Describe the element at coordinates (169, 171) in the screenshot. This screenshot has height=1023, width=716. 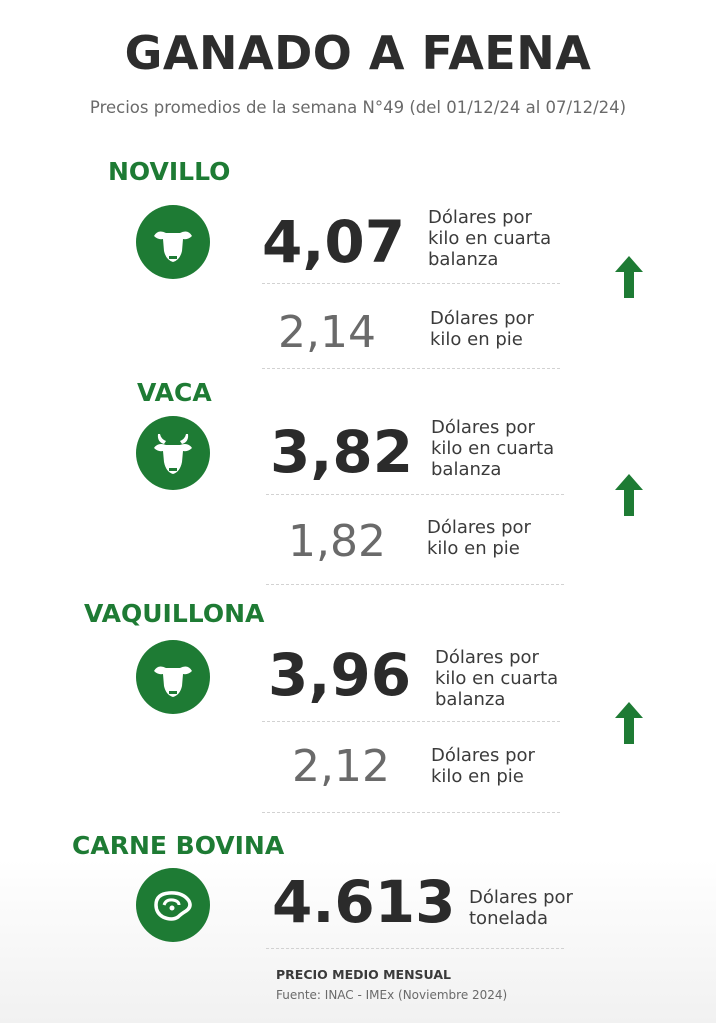
I see `category-title-novillo: NOVILLO` at that location.